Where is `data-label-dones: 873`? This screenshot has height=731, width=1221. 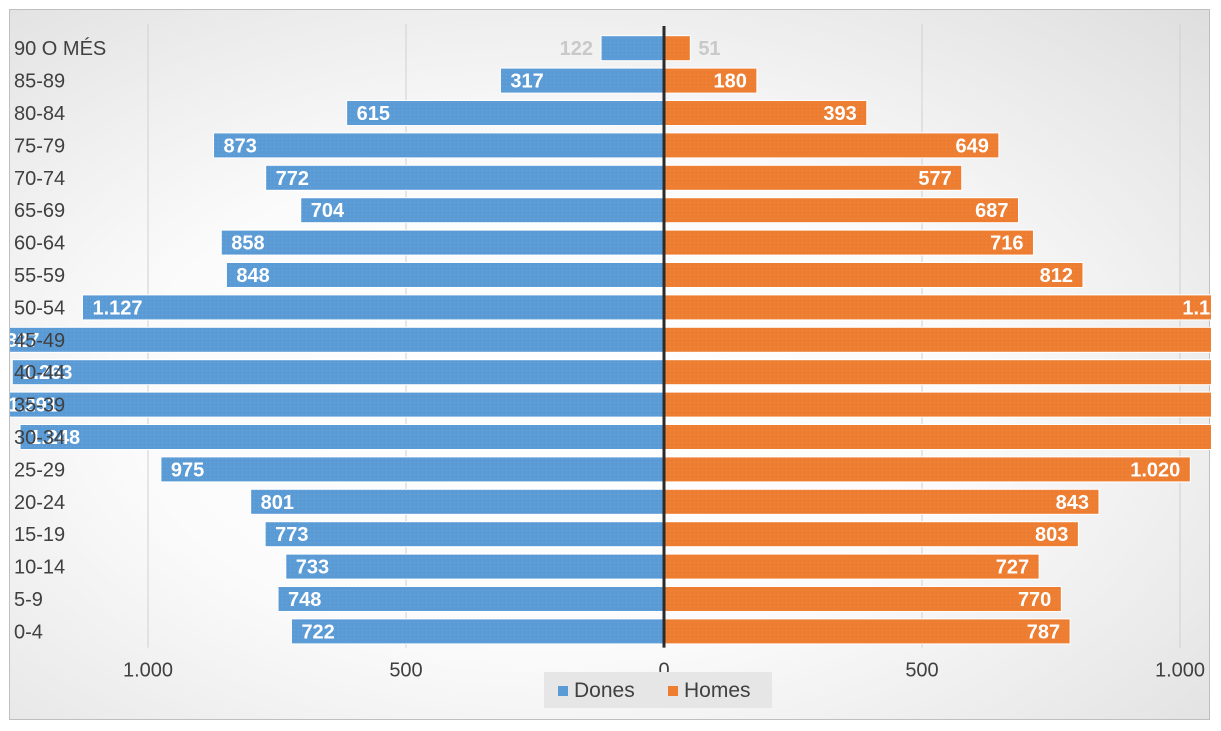
data-label-dones: 873 is located at coordinates (240, 146).